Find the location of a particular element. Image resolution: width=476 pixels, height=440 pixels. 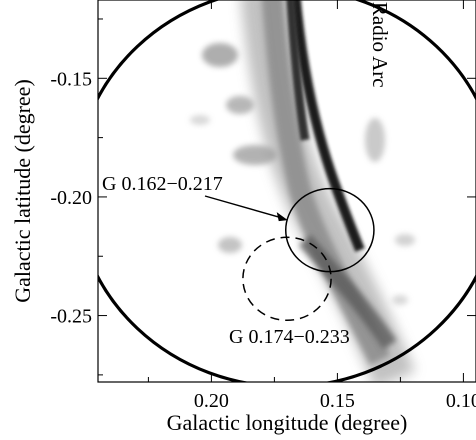

source-region-label: G 0.162−0.217 is located at coordinates (162, 184).